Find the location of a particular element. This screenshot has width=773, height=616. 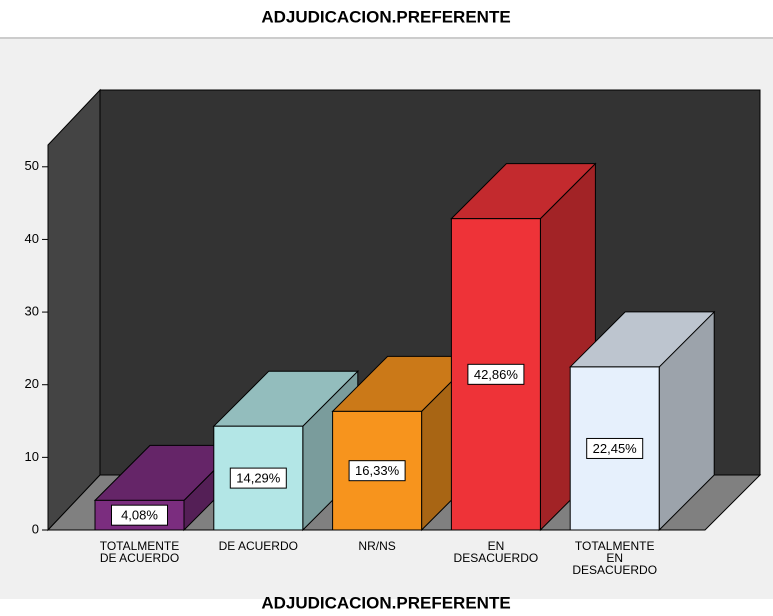

value-label: 14,29% is located at coordinates (258, 478).